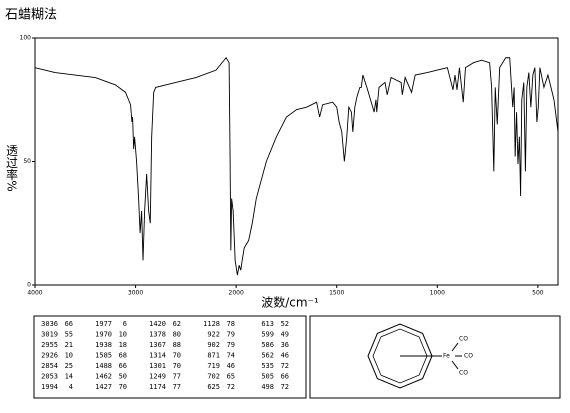 This screenshot has height=413, width=570. I want to click on peak-wavenumber: 702, so click(213, 377).